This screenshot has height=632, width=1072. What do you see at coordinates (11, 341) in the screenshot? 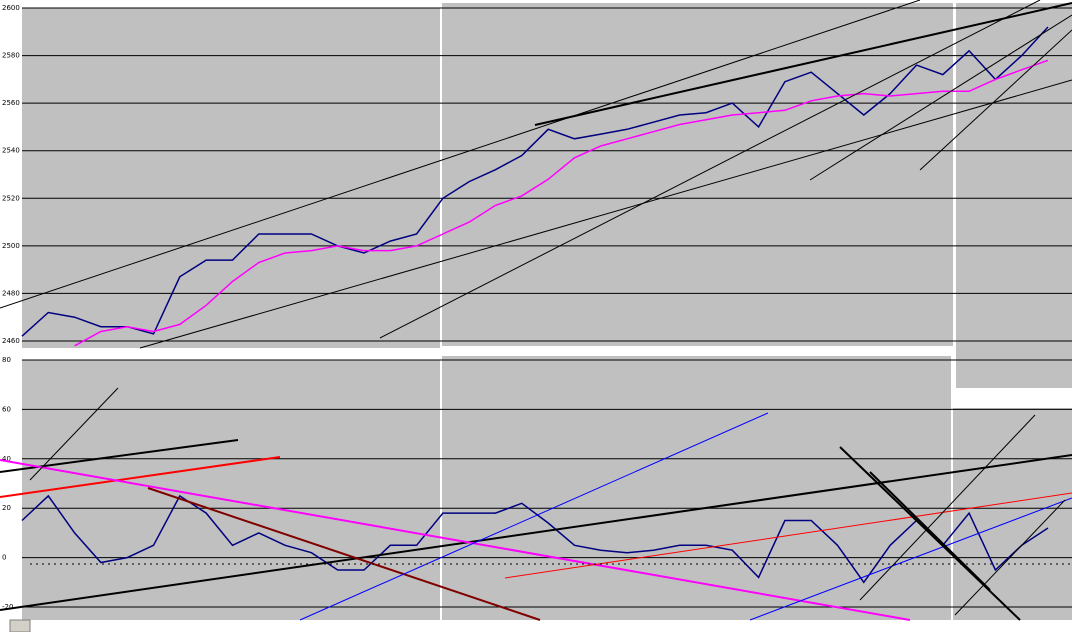
I see `y-tick-label: 2460` at bounding box center [11, 341].